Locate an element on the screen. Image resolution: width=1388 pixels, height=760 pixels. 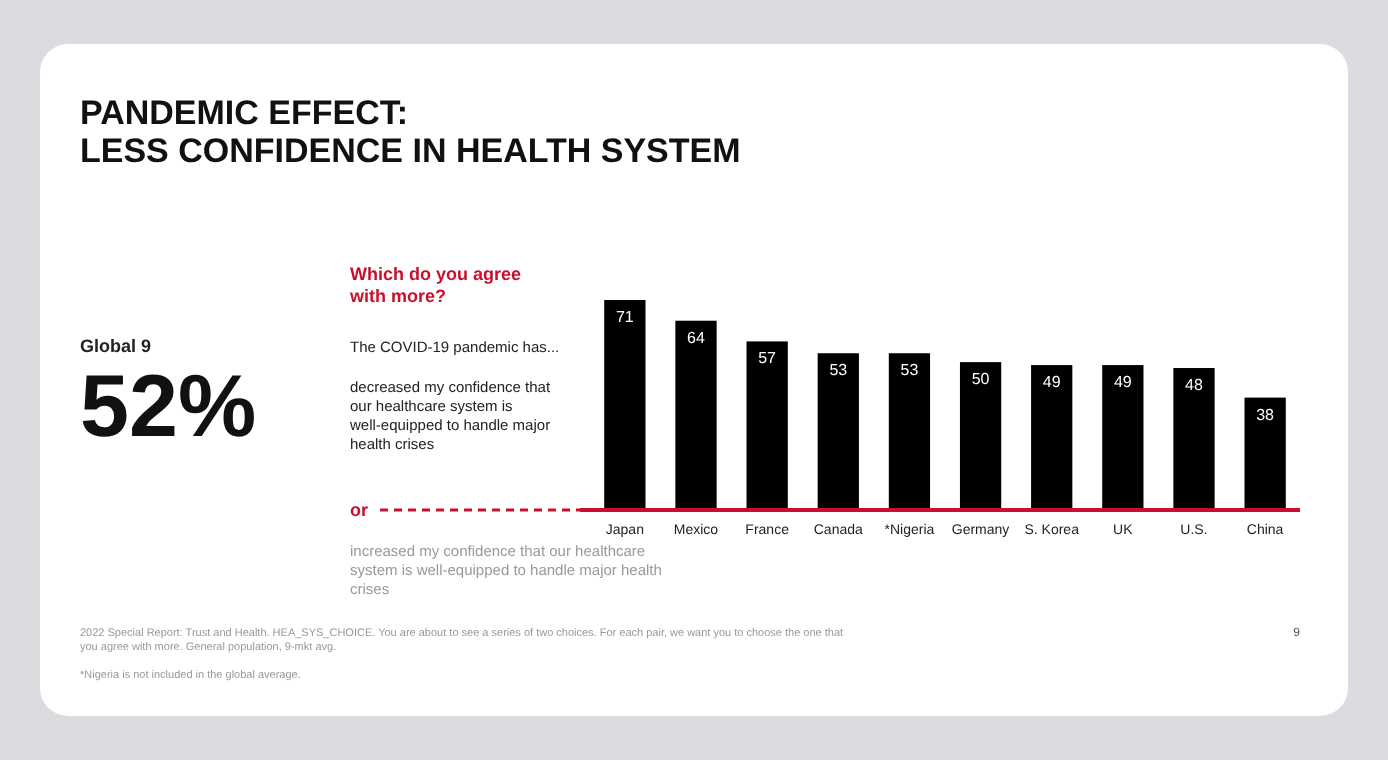
text: Global 9 is located at coordinates (116, 346).